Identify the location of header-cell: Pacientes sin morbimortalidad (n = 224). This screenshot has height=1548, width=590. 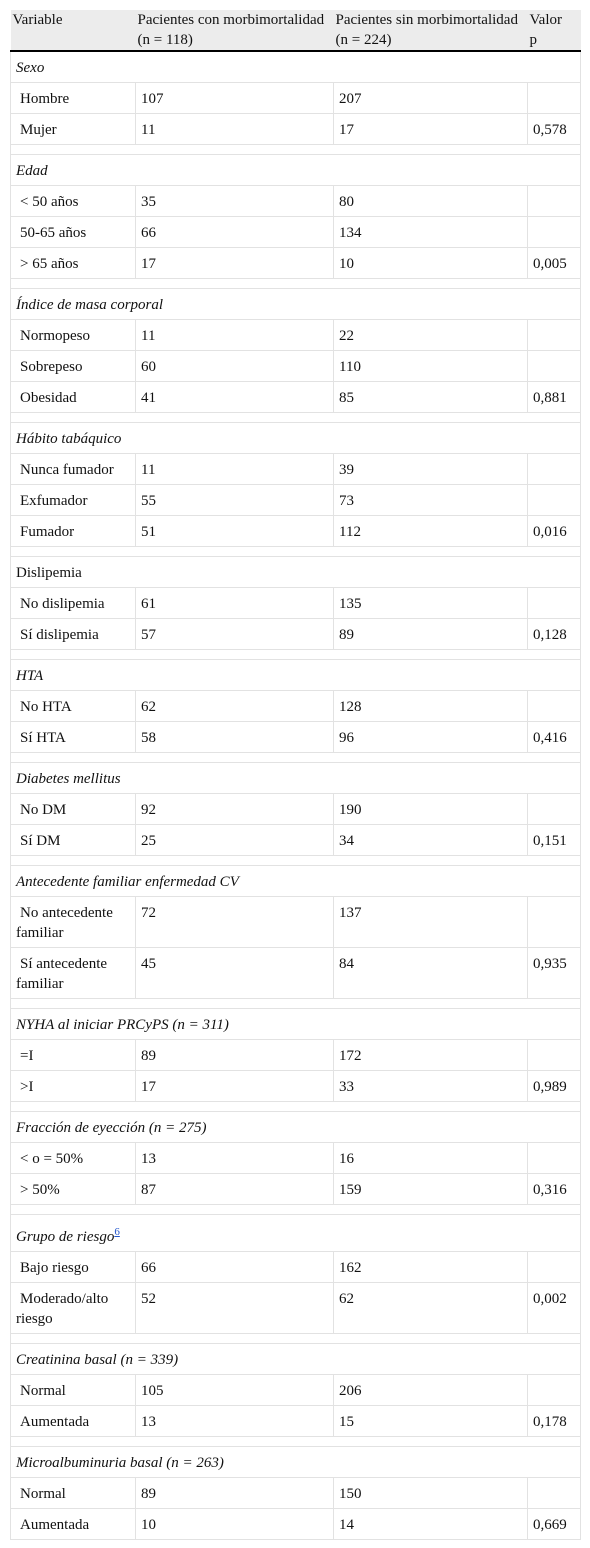
(430, 31).